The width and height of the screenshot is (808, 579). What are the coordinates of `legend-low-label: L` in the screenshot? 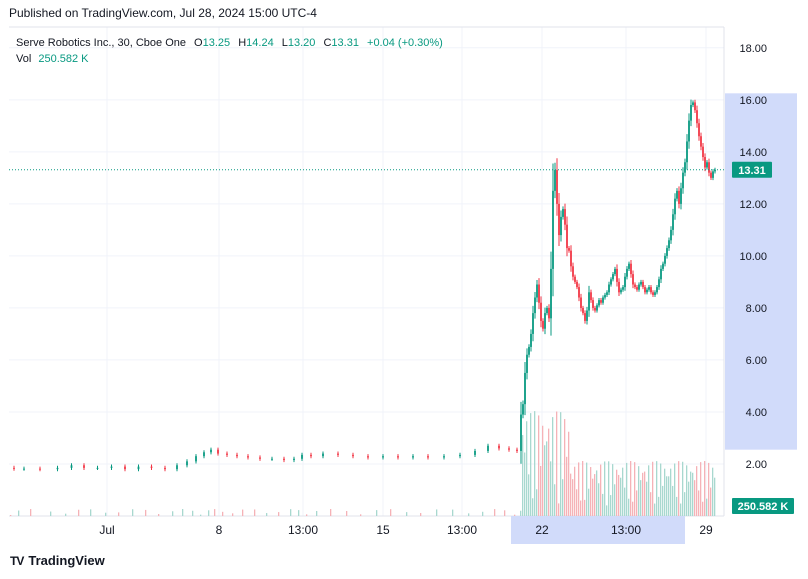 It's located at (284, 43).